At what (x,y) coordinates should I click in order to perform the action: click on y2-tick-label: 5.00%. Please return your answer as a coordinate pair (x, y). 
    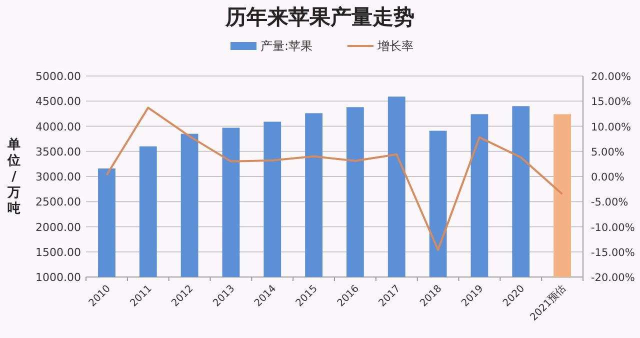
    Looking at the image, I should click on (607, 152).